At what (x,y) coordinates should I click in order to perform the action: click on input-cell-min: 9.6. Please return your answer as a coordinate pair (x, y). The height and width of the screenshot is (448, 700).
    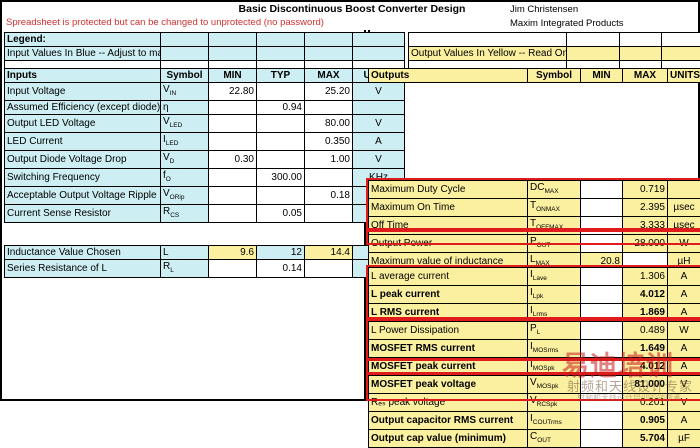
    Looking at the image, I should click on (233, 253).